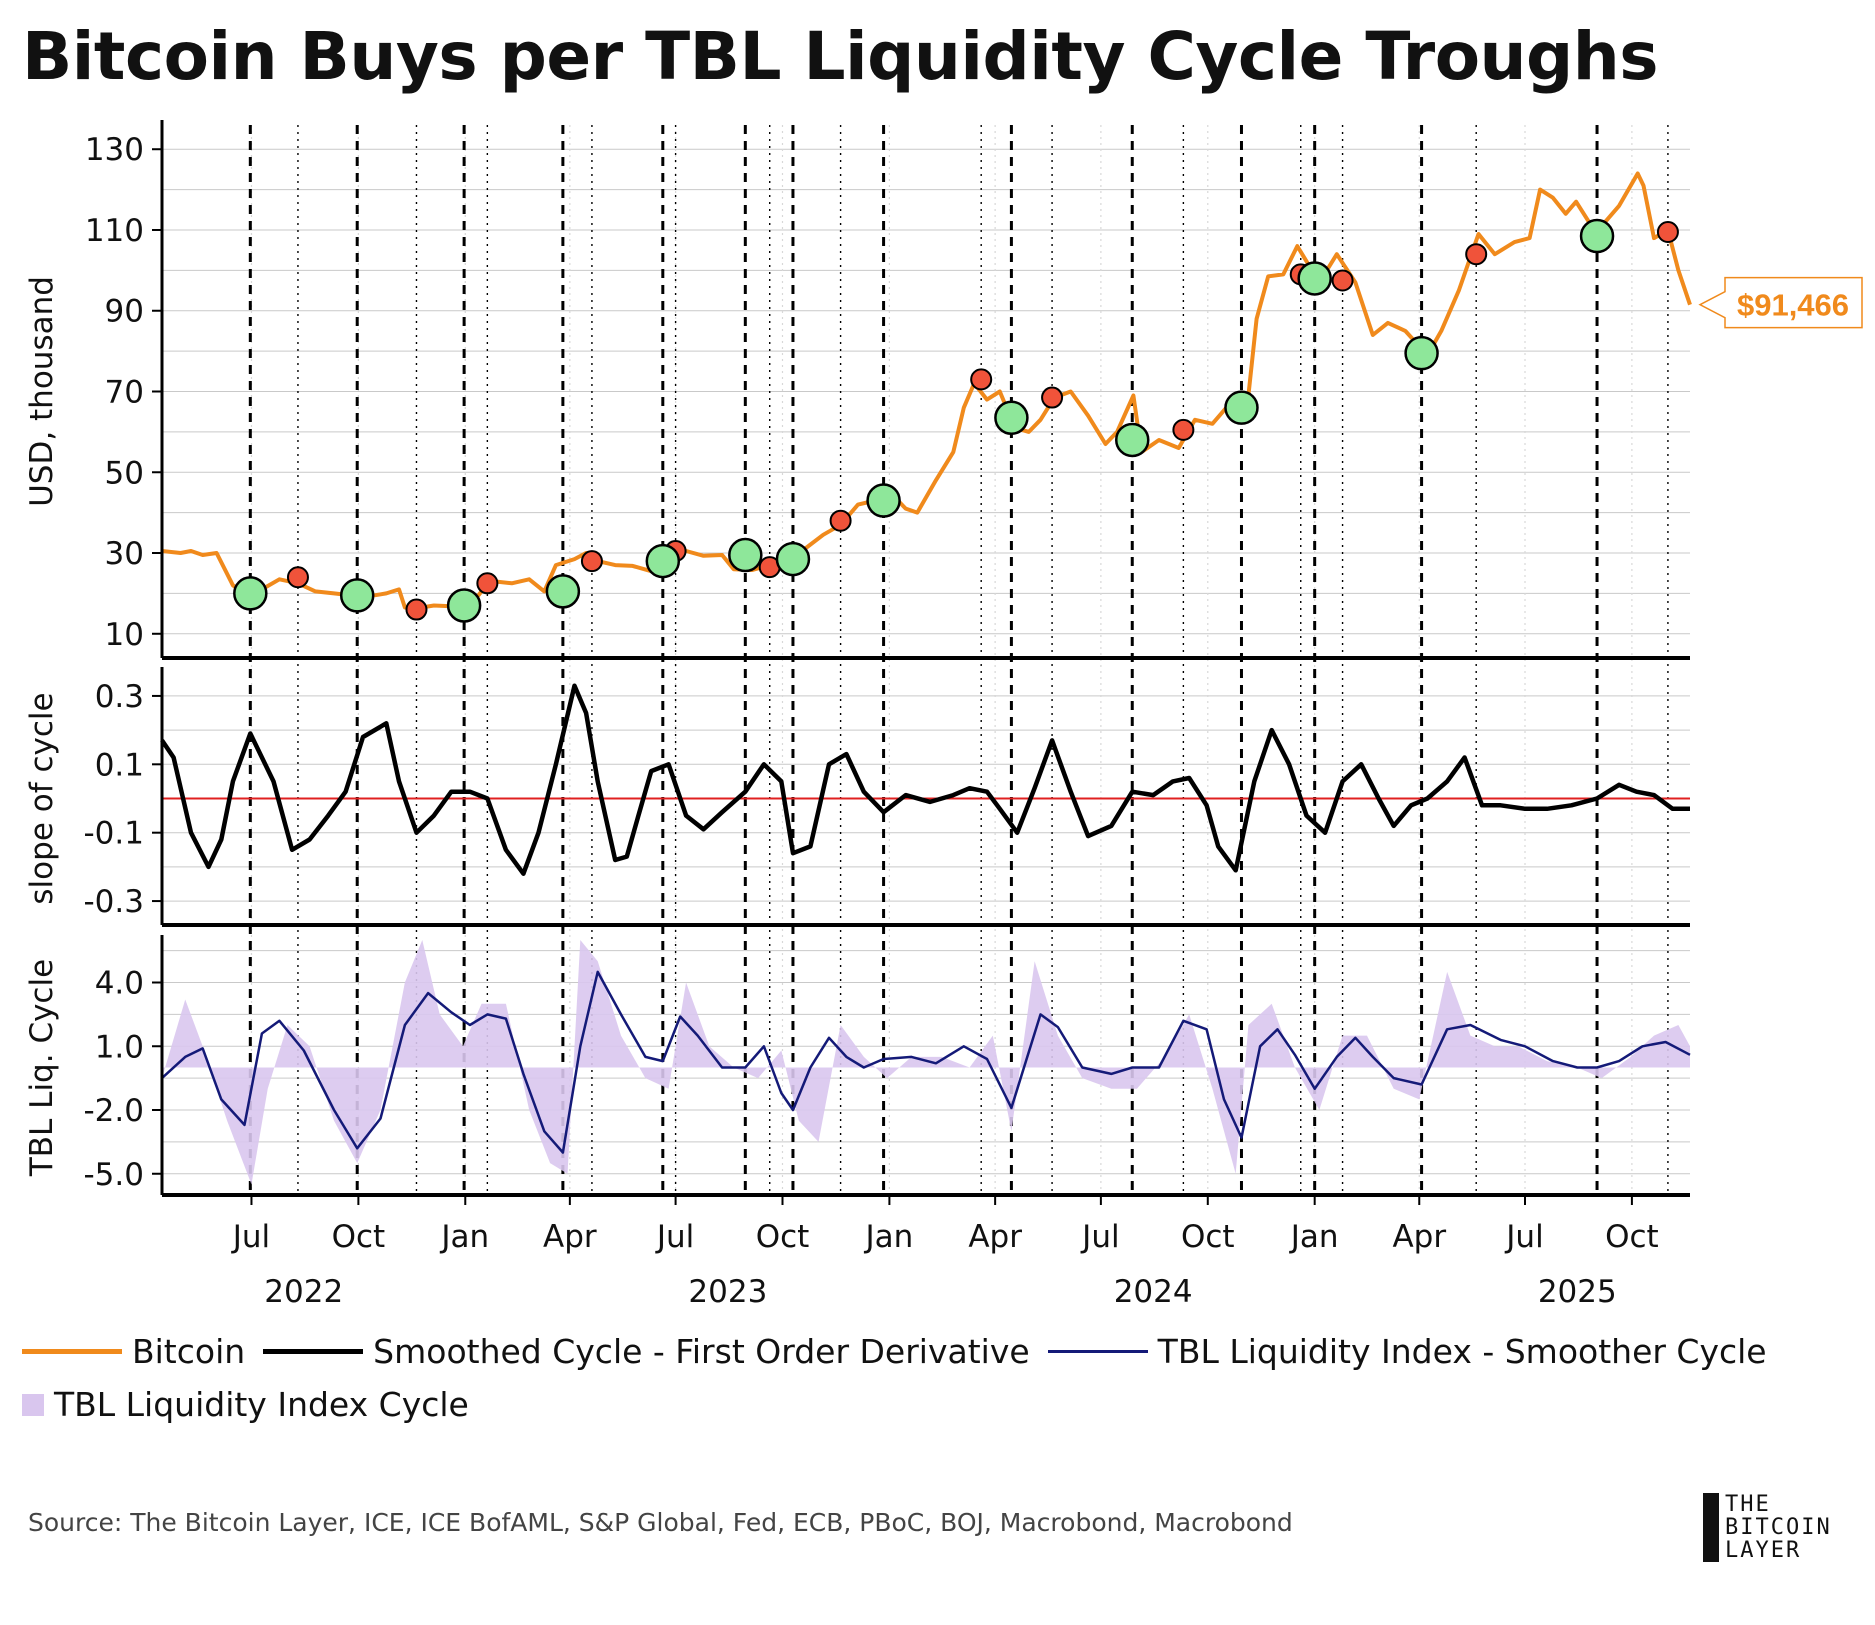 This screenshot has width=1875, height=1625. Describe the element at coordinates (119, 697) in the screenshot. I see `y-tick-label: 0.3` at that location.